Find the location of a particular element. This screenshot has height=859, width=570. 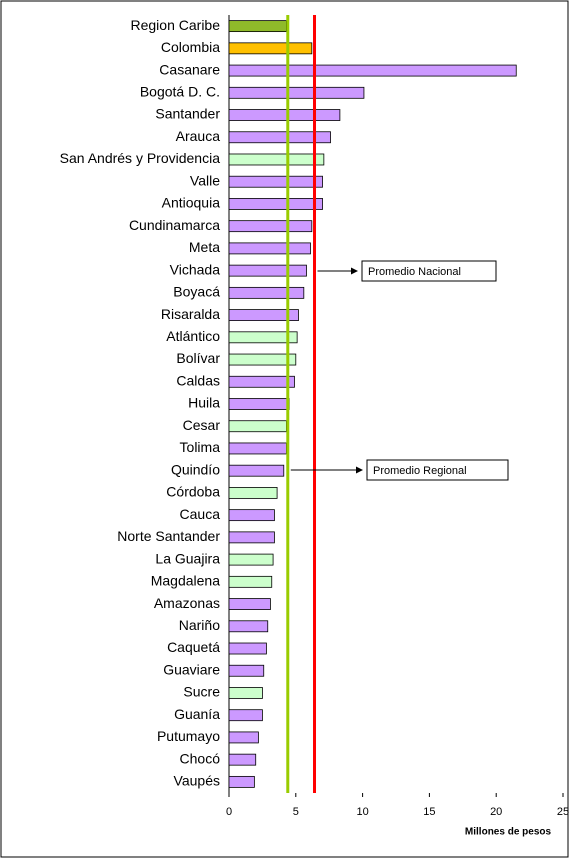

y-tick-label: Tolima is located at coordinates (200, 447).